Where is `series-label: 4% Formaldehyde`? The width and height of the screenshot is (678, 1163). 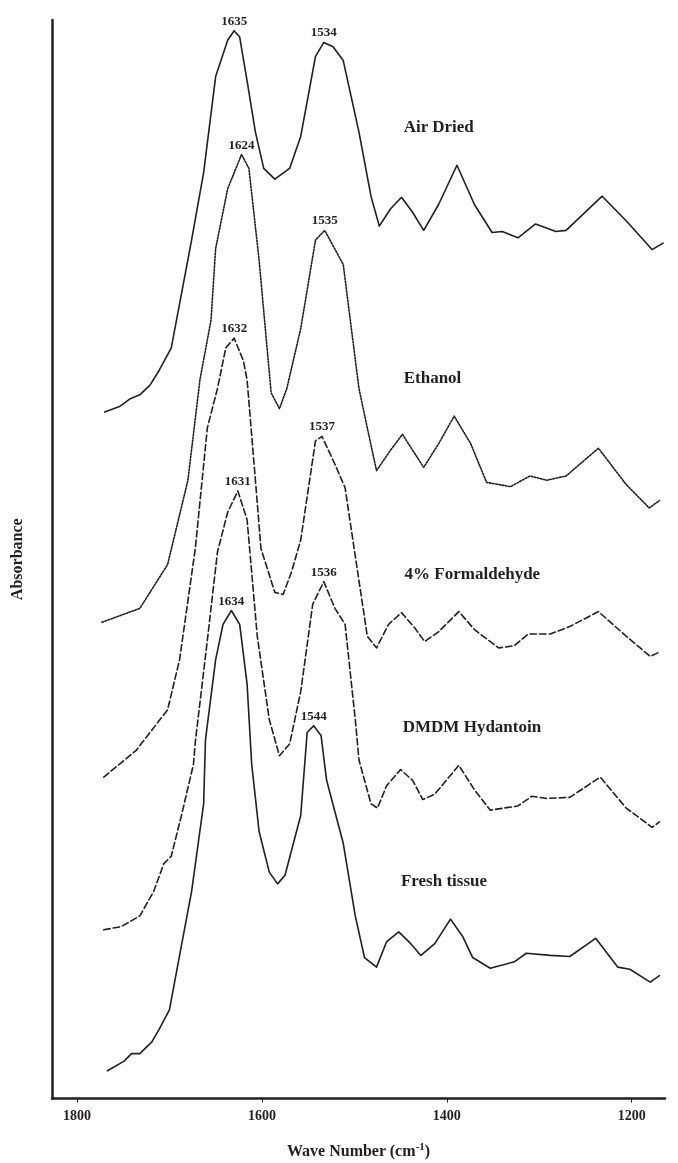 series-label: 4% Formaldehyde is located at coordinates (472, 573).